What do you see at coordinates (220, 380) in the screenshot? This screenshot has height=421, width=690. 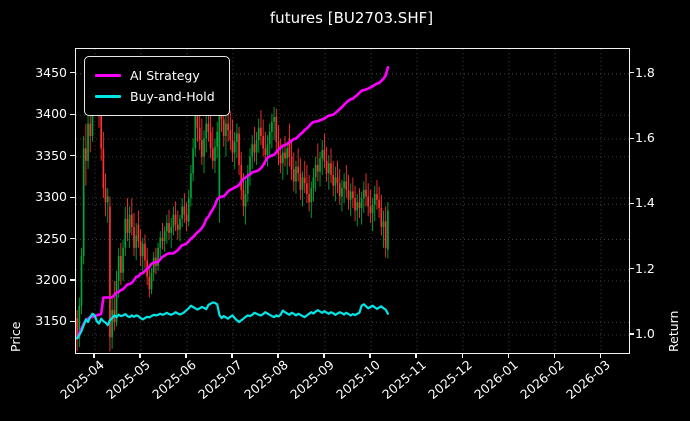 I see `date-tick-label: 2025-07` at bounding box center [220, 380].